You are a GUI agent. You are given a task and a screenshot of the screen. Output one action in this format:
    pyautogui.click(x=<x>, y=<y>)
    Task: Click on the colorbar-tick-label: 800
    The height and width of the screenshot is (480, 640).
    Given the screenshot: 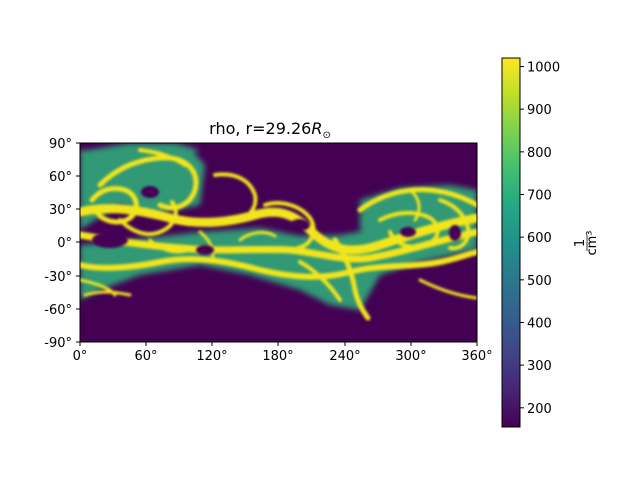 What is the action you would take?
    pyautogui.click(x=539, y=153)
    